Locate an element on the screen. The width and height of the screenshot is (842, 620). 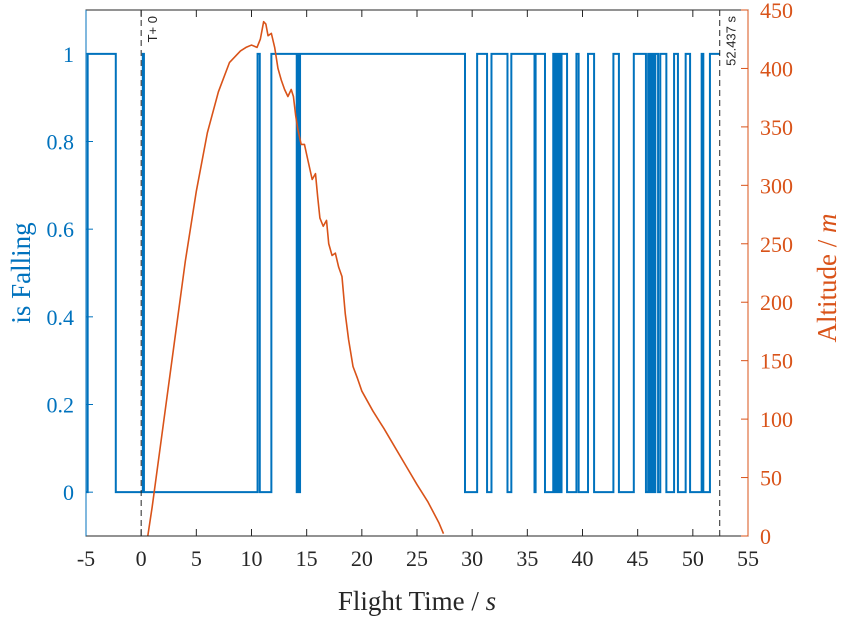
x-tick-label: 20 is located at coordinates (362, 558).